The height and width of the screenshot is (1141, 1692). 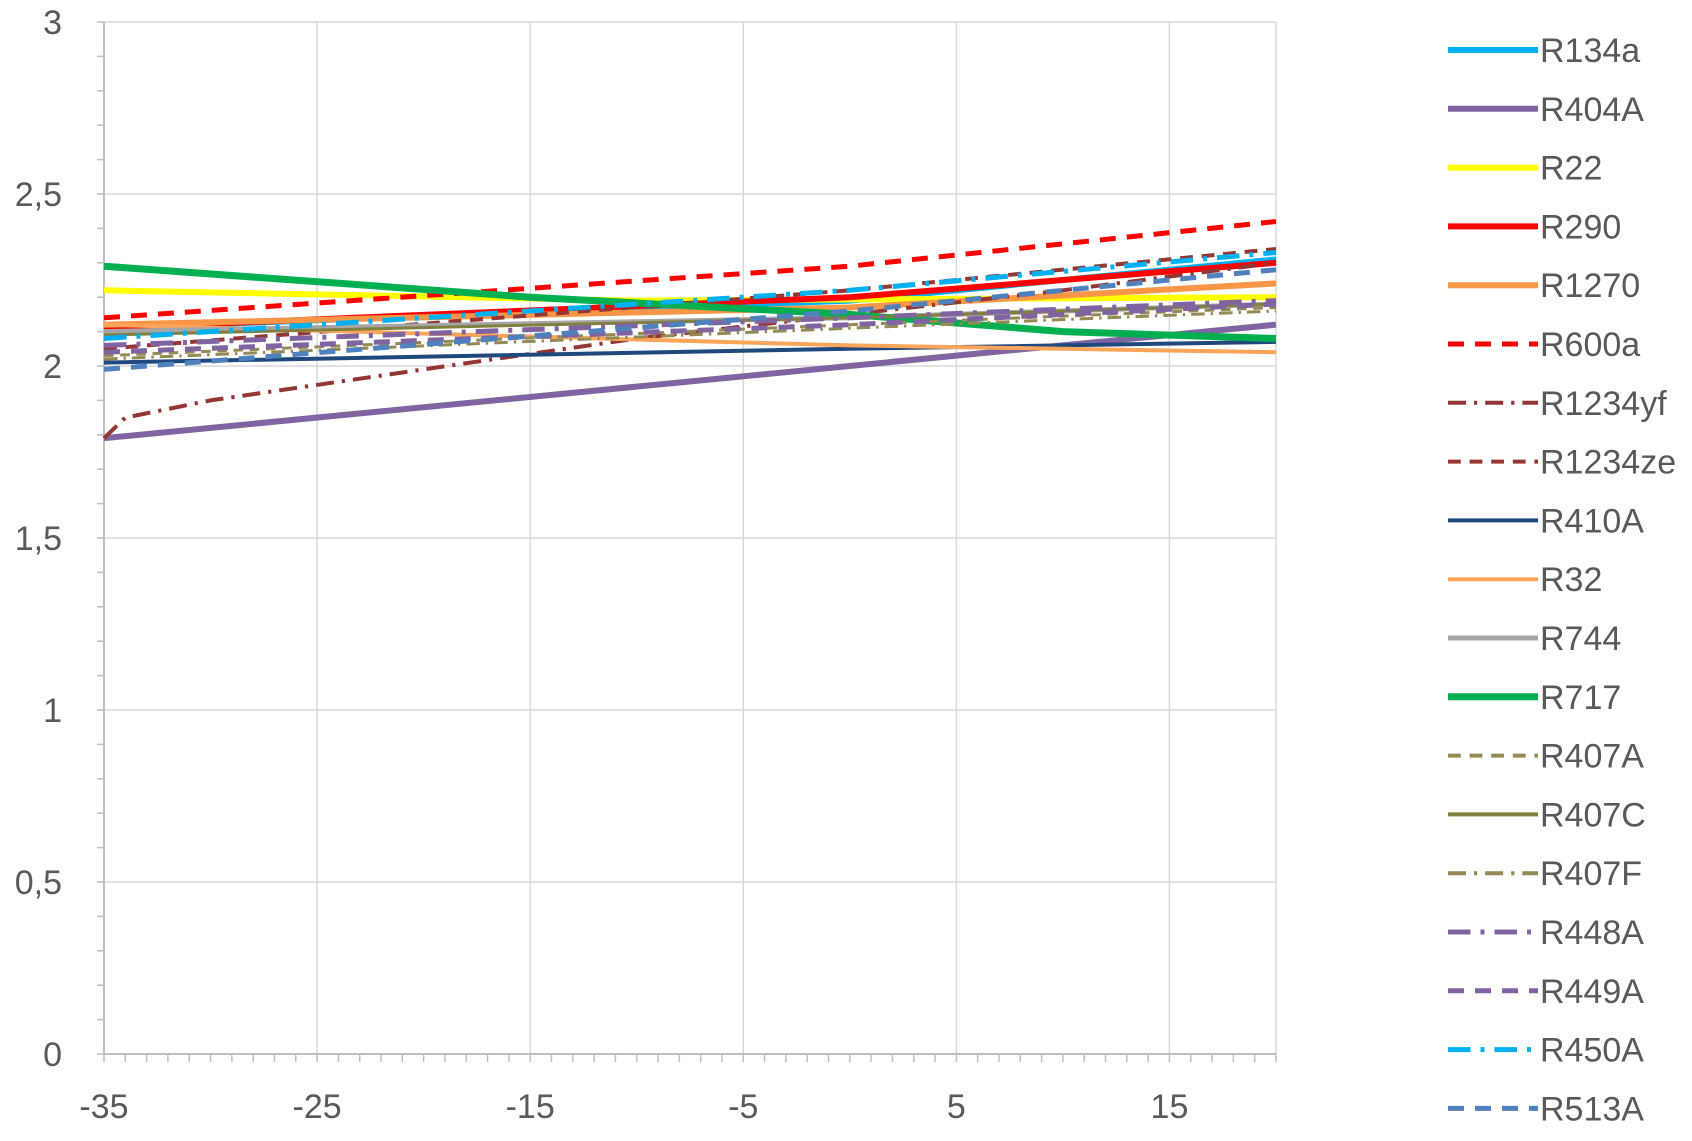 What do you see at coordinates (1590, 286) in the screenshot?
I see `legend-label-r1270: R1270` at bounding box center [1590, 286].